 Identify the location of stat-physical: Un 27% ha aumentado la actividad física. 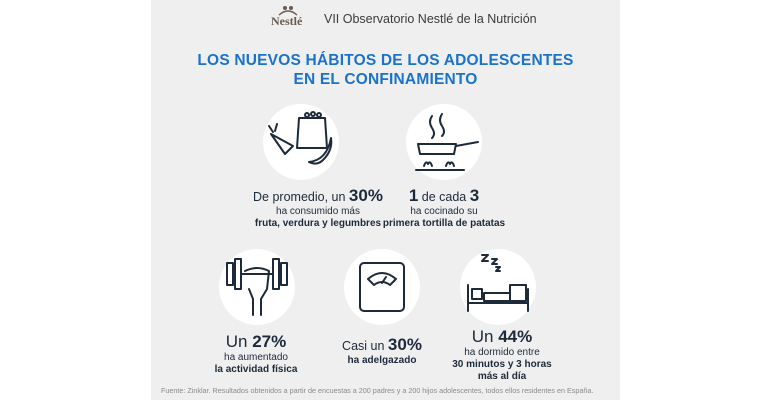
(256, 354).